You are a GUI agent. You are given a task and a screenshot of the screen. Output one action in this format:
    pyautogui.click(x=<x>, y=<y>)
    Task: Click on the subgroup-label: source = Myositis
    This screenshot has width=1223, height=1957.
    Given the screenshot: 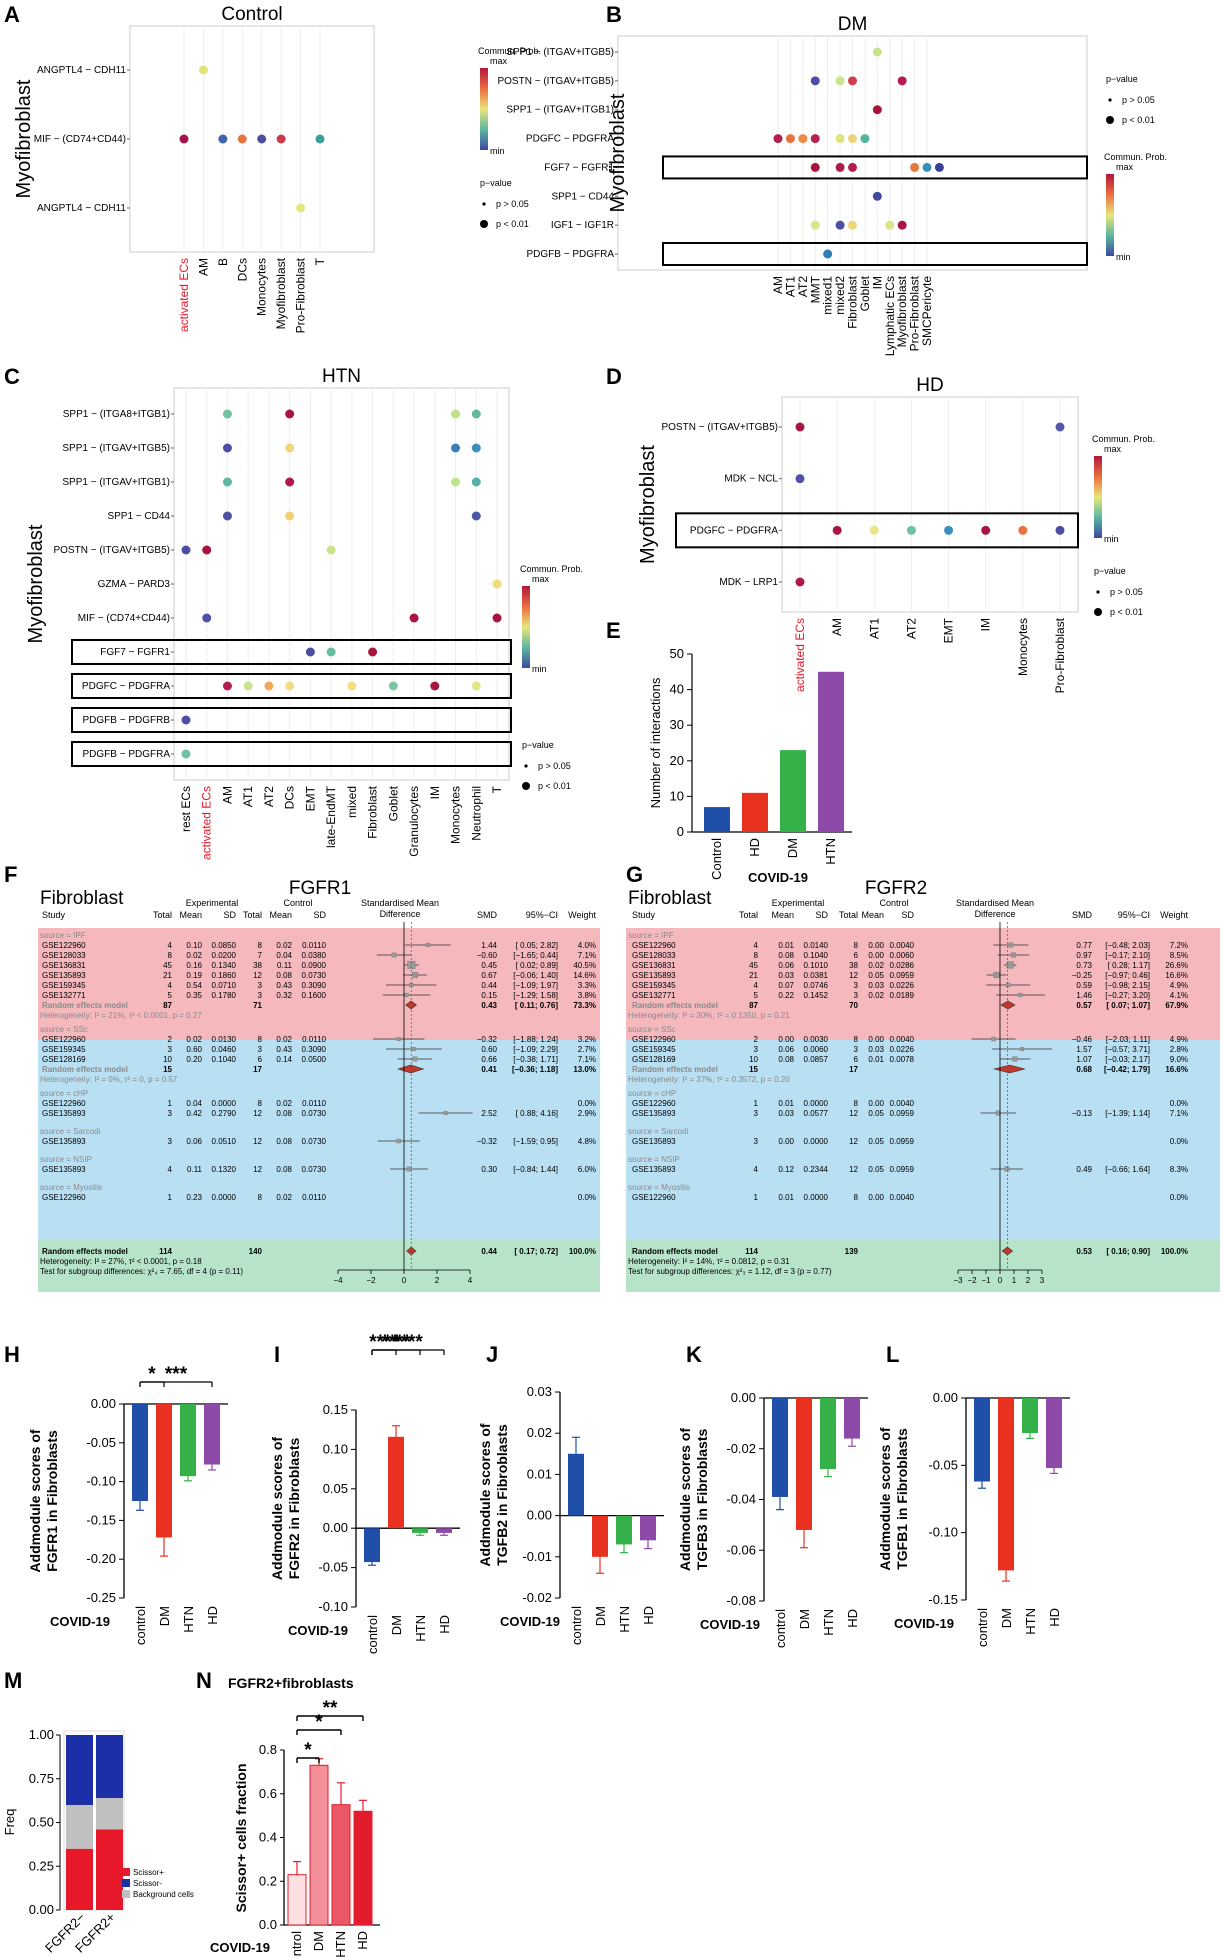 What is the action you would take?
    pyautogui.click(x=71, y=1187)
    